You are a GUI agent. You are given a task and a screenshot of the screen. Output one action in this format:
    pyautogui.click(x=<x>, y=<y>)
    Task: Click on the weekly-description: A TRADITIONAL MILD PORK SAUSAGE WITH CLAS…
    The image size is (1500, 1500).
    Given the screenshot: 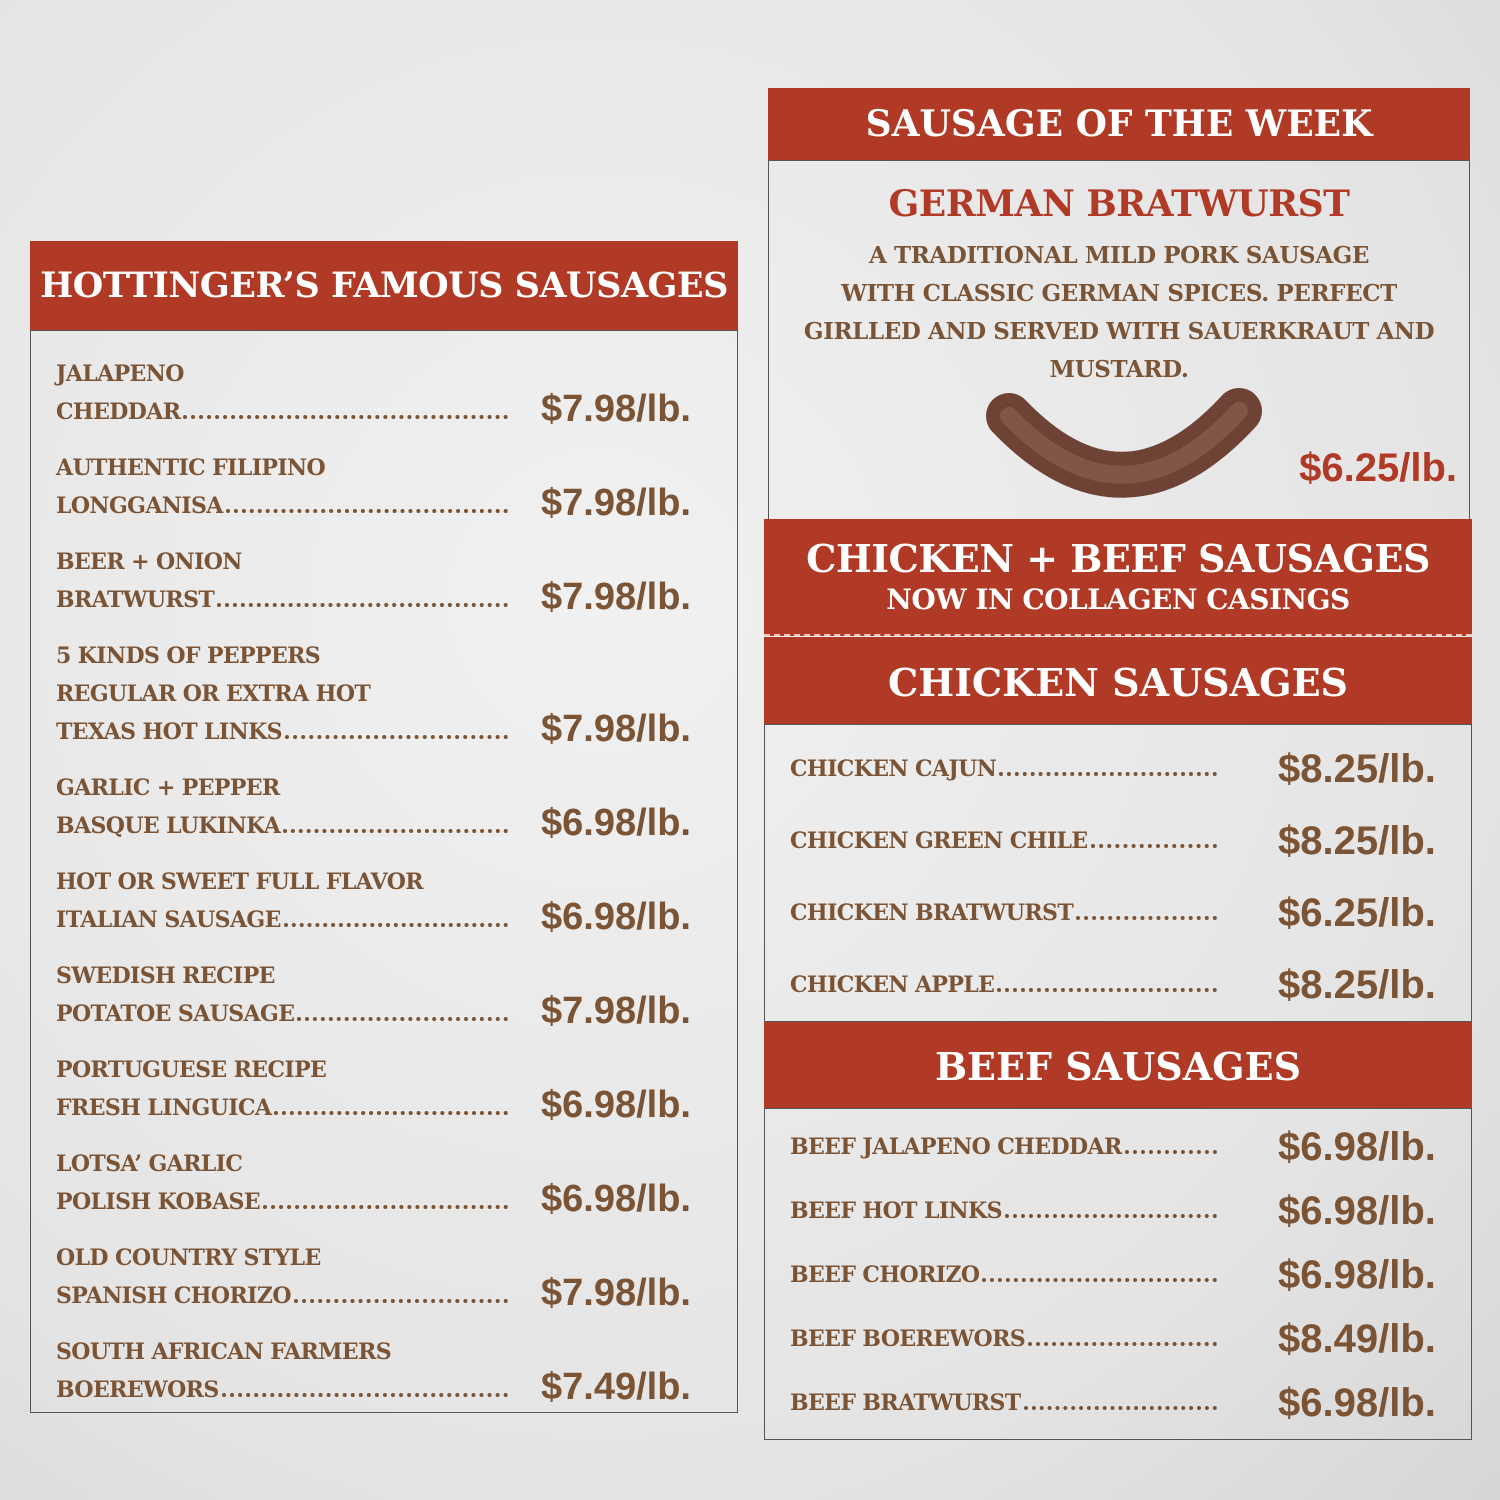 What is the action you would take?
    pyautogui.click(x=1119, y=313)
    